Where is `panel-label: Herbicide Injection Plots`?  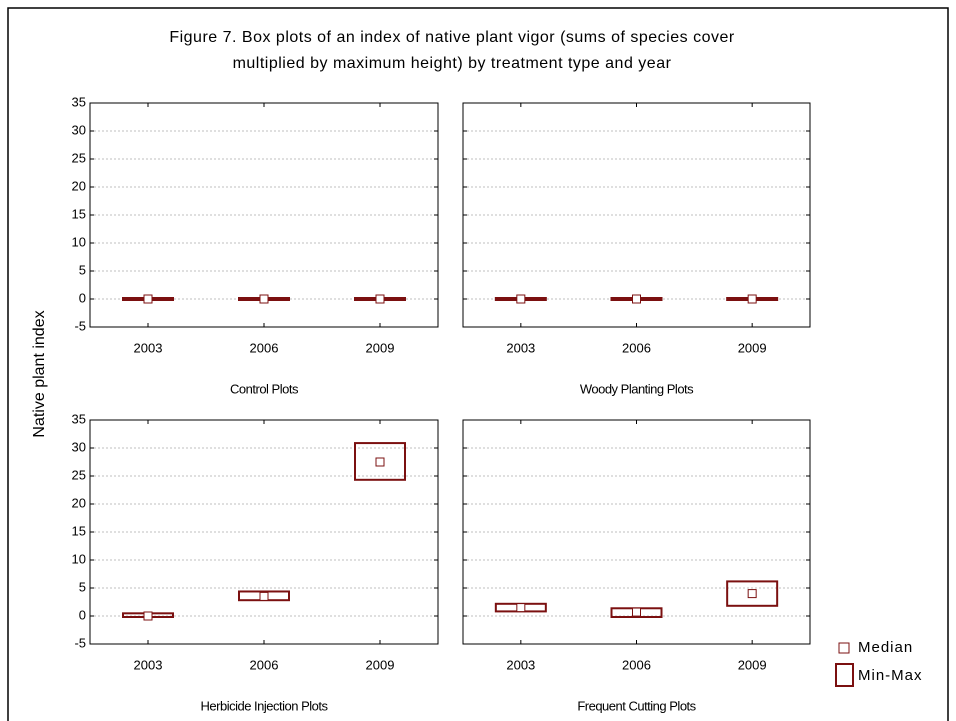 panel-label: Herbicide Injection Plots is located at coordinates (265, 705).